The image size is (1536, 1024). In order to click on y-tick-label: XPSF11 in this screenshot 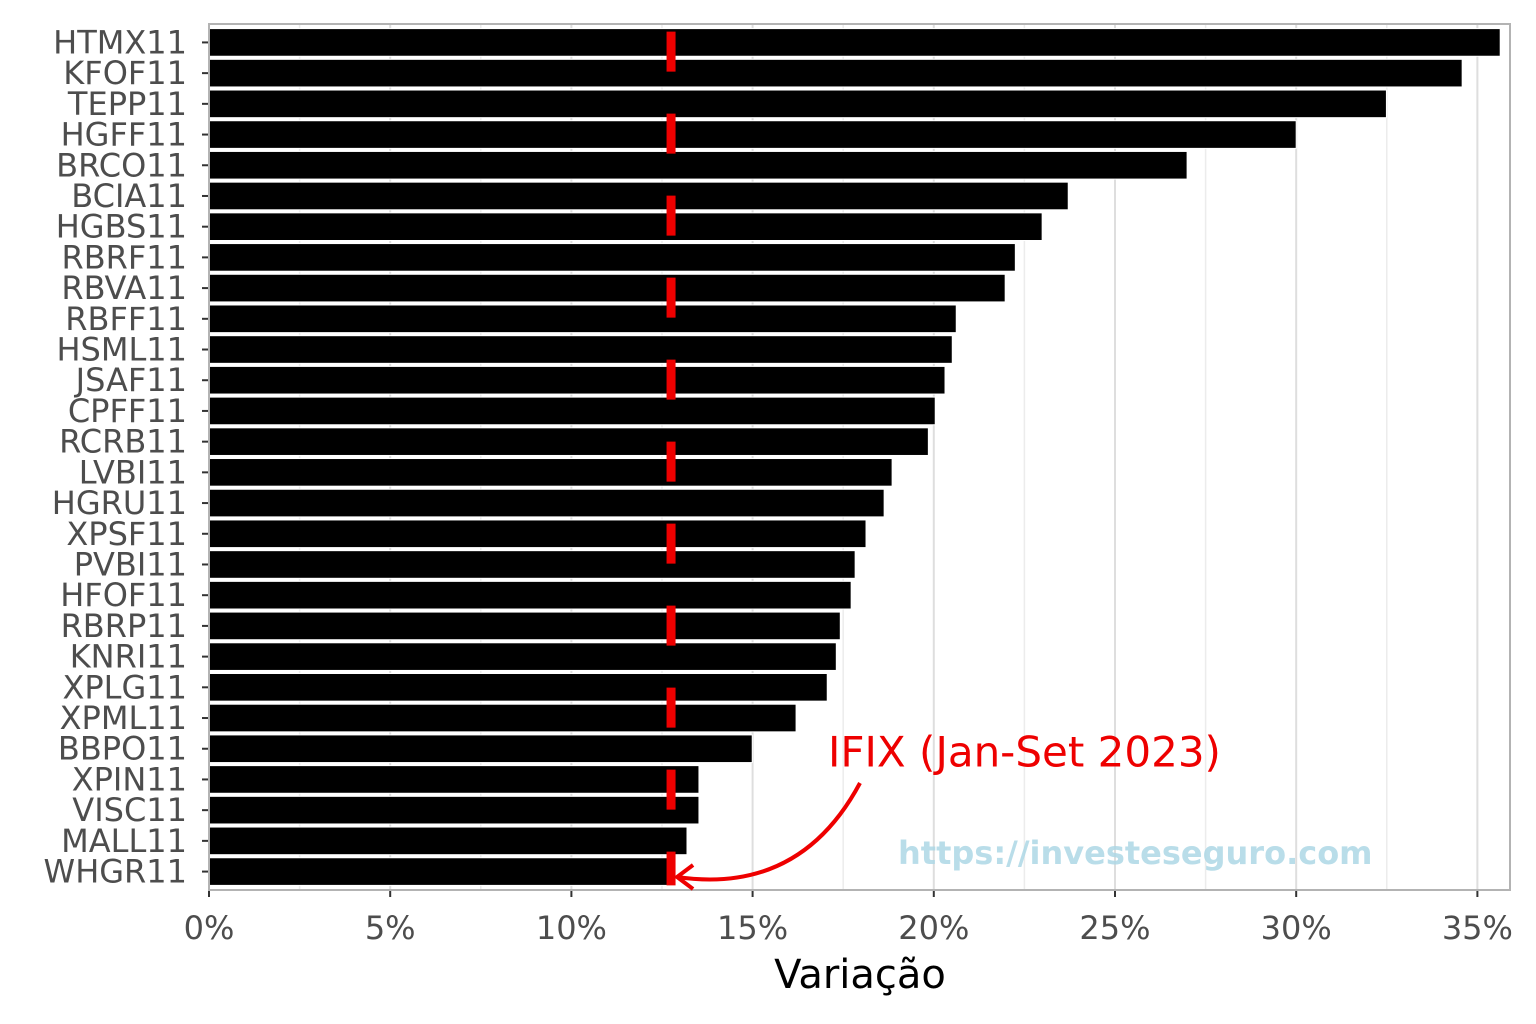, I will do `click(126, 534)`.